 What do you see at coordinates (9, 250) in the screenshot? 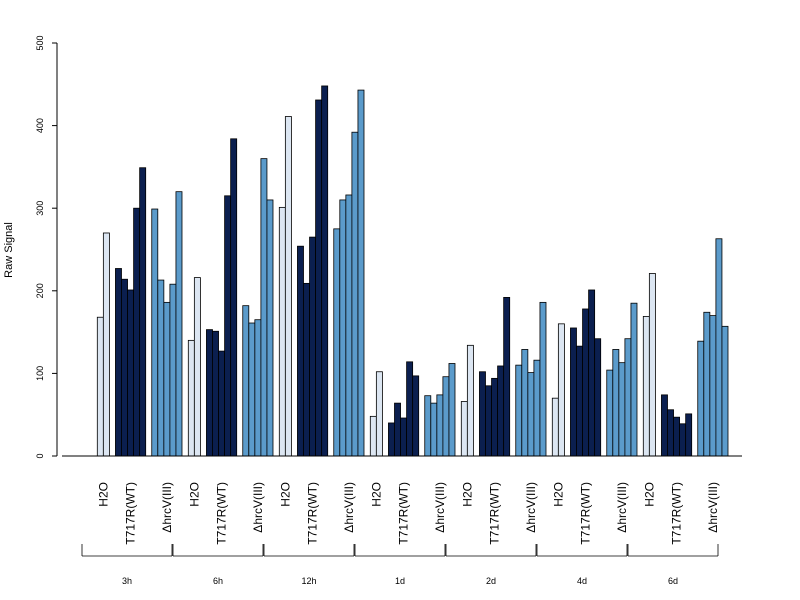
I see `y-axis-label: Raw Signal` at bounding box center [9, 250].